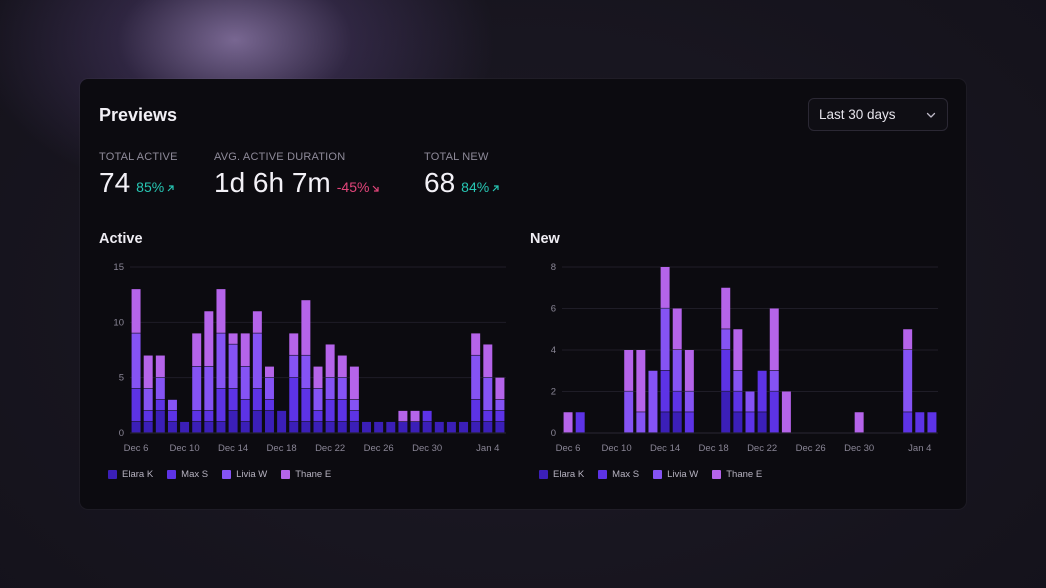 This screenshot has width=1046, height=588. Describe the element at coordinates (714, 448) in the screenshot. I see `x-tick-label: Dec 18` at that location.